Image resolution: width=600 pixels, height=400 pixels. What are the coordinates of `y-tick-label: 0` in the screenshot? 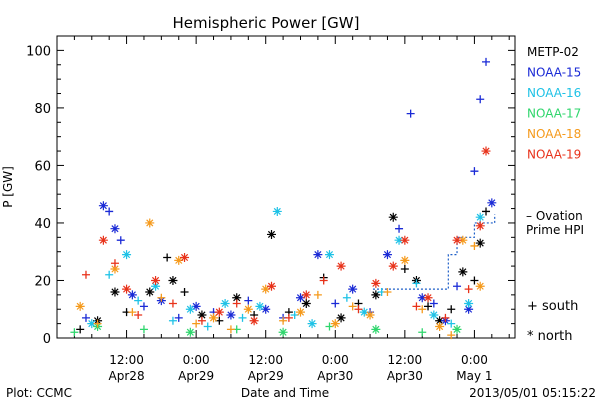 It's located at (47, 339).